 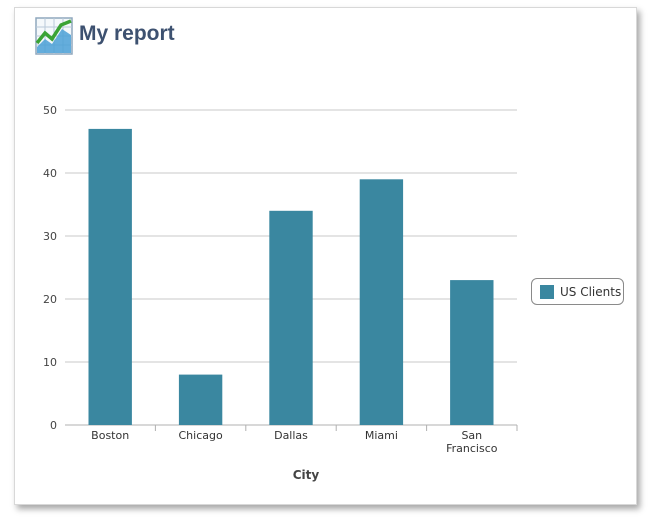 What do you see at coordinates (53, 425) in the screenshot?
I see `y-tick-label-0: 0` at bounding box center [53, 425].